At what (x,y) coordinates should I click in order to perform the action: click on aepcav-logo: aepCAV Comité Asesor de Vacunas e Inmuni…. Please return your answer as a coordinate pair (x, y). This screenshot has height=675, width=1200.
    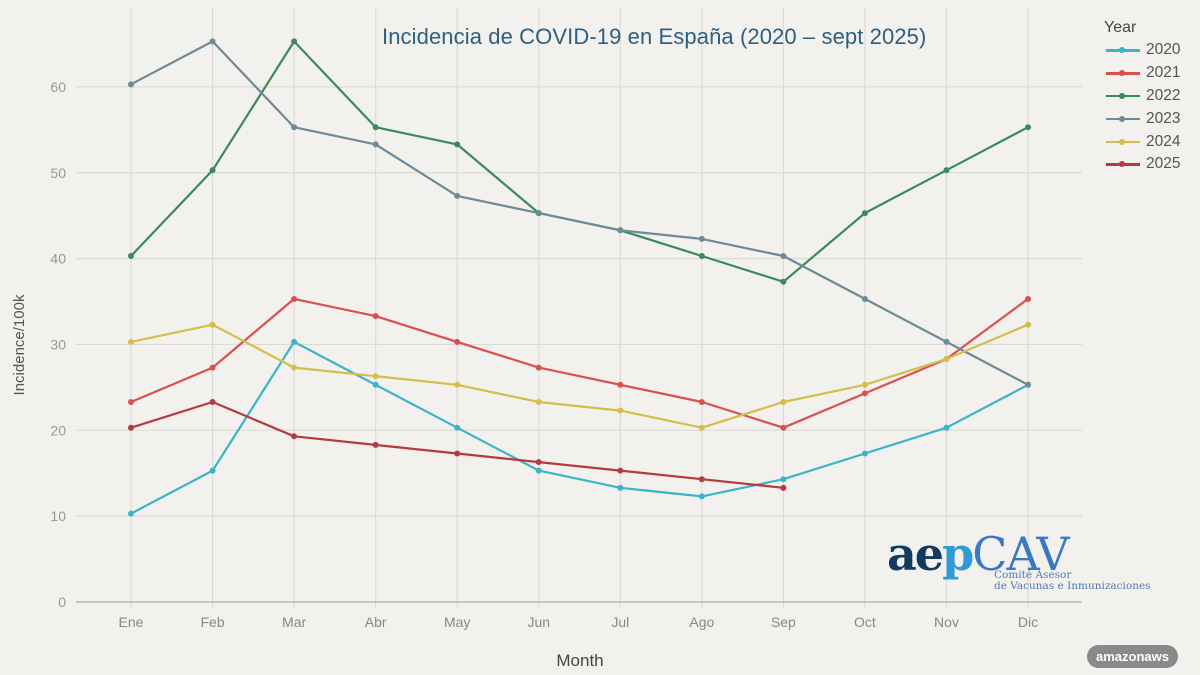
    Looking at the image, I should click on (1019, 561).